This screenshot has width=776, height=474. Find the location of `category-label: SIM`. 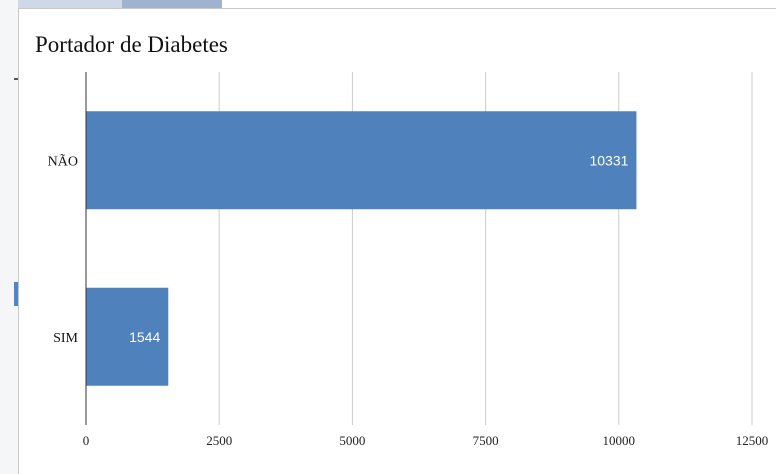

category-label: SIM is located at coordinates (65, 338).